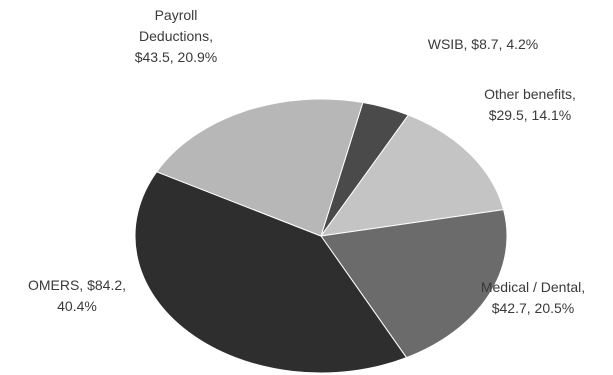 The height and width of the screenshot is (375, 613). What do you see at coordinates (533, 308) in the screenshot?
I see `slice-label-line: $42.7, 20.5%` at bounding box center [533, 308].